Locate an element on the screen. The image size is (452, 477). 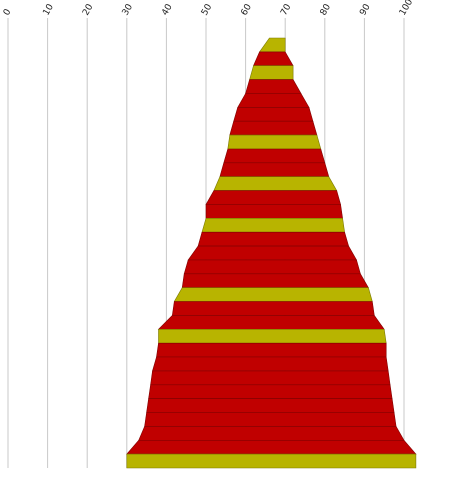
x-tick-label: 90 is located at coordinates (365, 9).